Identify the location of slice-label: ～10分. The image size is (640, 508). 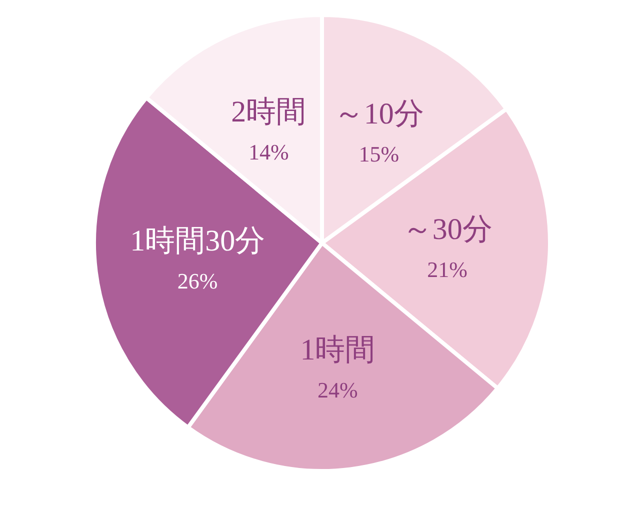
(379, 113).